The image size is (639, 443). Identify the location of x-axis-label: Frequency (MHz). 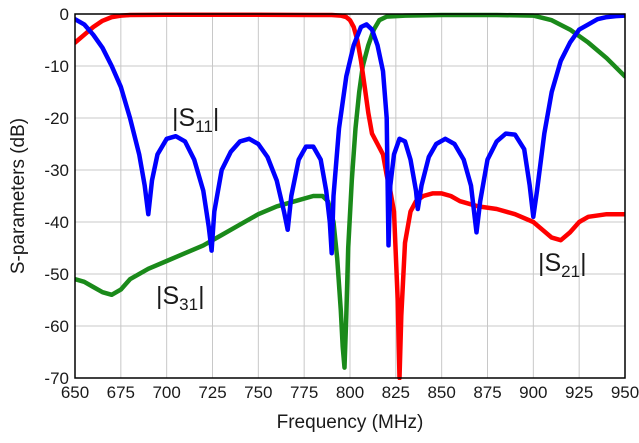
(350, 422).